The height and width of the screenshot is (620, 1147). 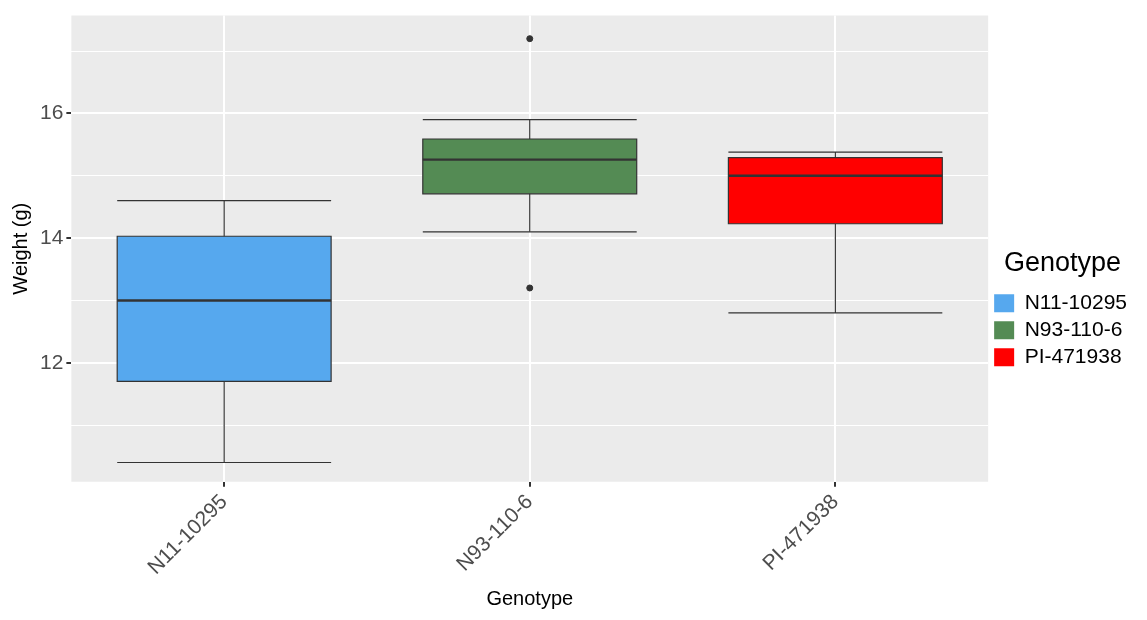 What do you see at coordinates (52, 112) in the screenshot?
I see `y-tick-label: 16` at bounding box center [52, 112].